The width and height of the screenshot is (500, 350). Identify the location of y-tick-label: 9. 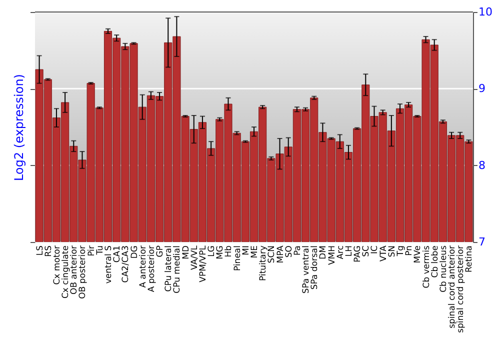
(482, 89).